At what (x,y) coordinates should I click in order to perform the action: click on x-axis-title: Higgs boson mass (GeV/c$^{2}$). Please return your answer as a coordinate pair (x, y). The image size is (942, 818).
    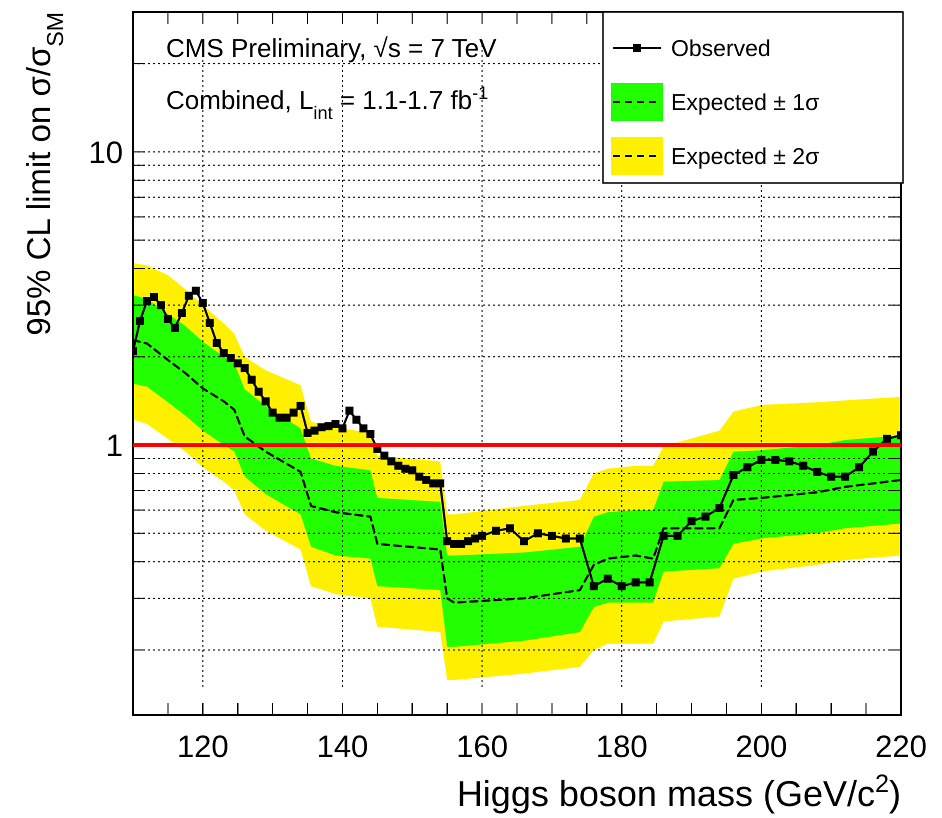
    Looking at the image, I should click on (678, 792).